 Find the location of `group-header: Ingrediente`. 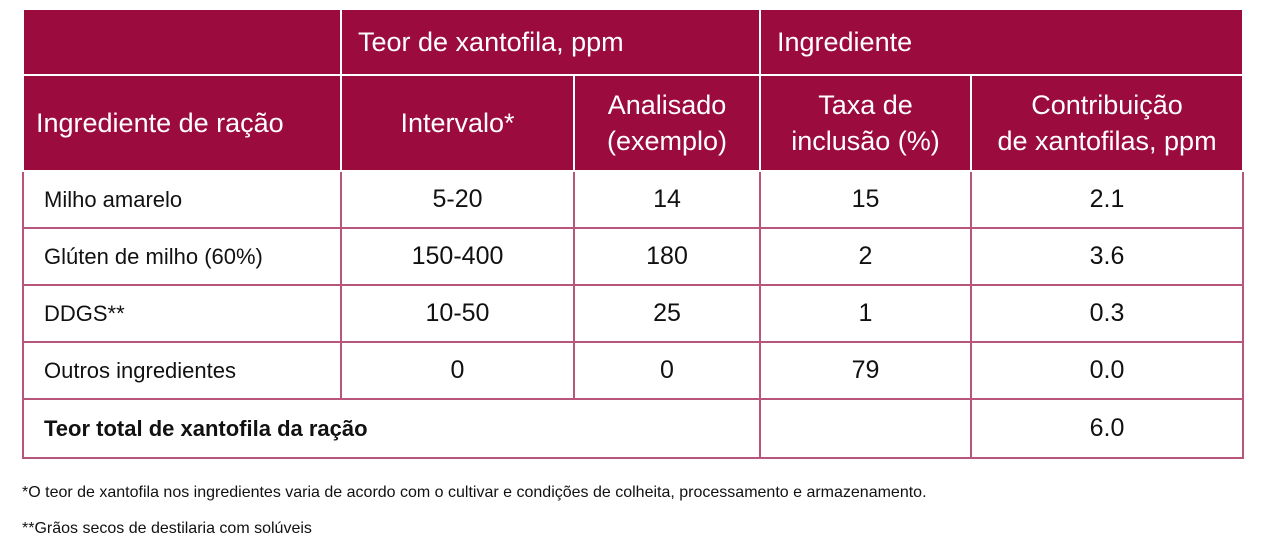

group-header: Ingrediente is located at coordinates (1001, 42).